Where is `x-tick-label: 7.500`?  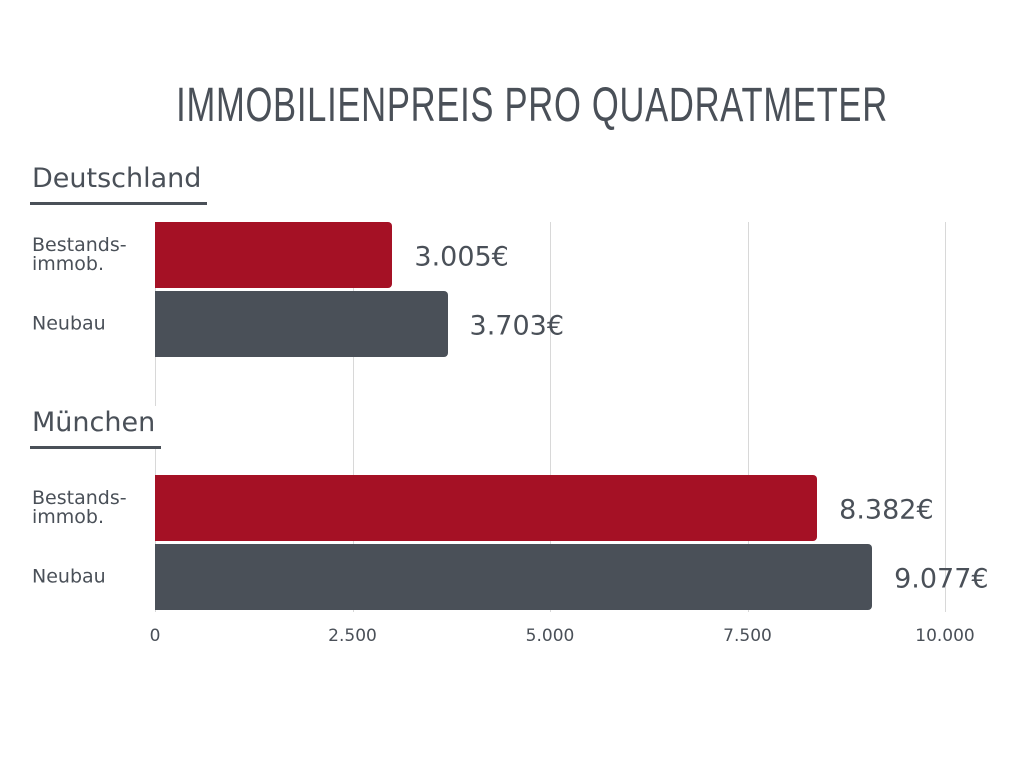
x-tick-label: 7.500 is located at coordinates (747, 636).